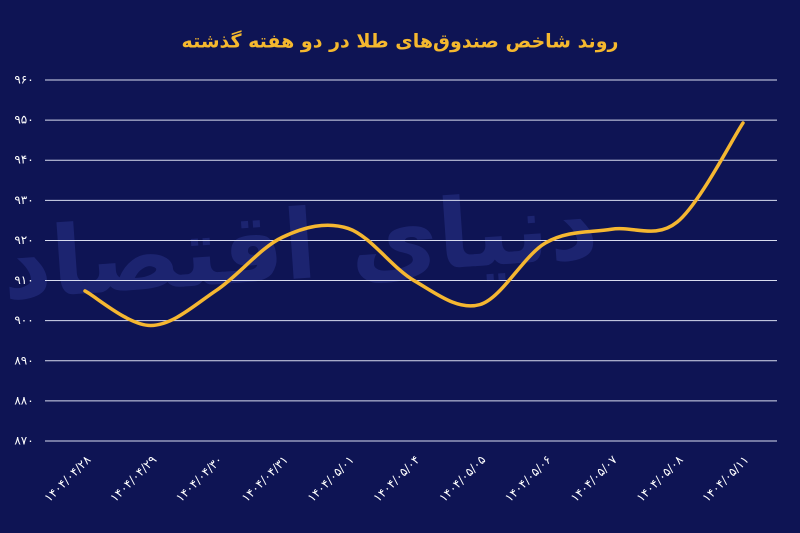 The width and height of the screenshot is (800, 533). I want to click on x-tick-label: ۱۴۰۴/۰۴/۳۱, so click(265, 479).